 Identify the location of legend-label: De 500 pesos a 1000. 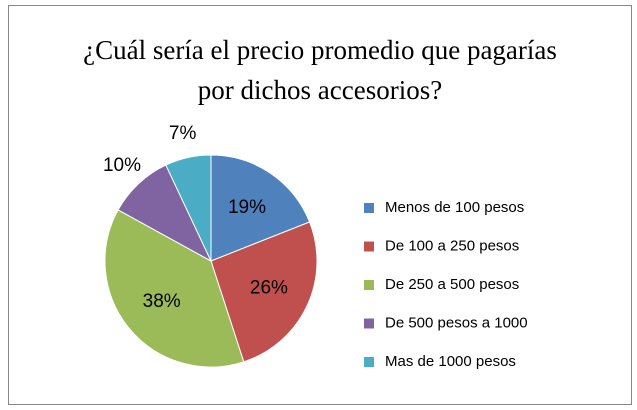
(456, 322).